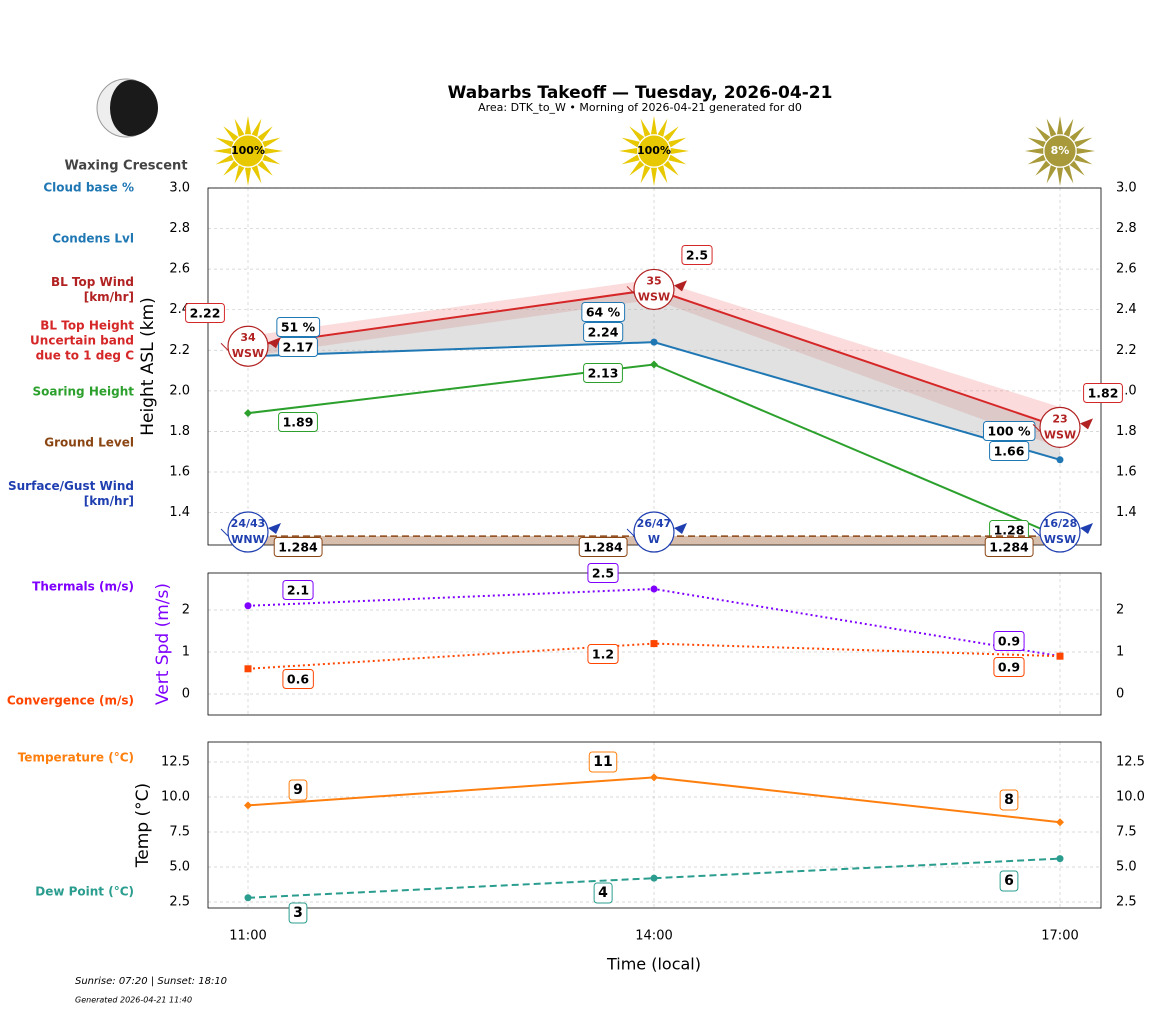 Image resolution: width=1154 pixels, height=1011 pixels. Describe the element at coordinates (134, 108) in the screenshot. I see `moon-shadow` at that location.